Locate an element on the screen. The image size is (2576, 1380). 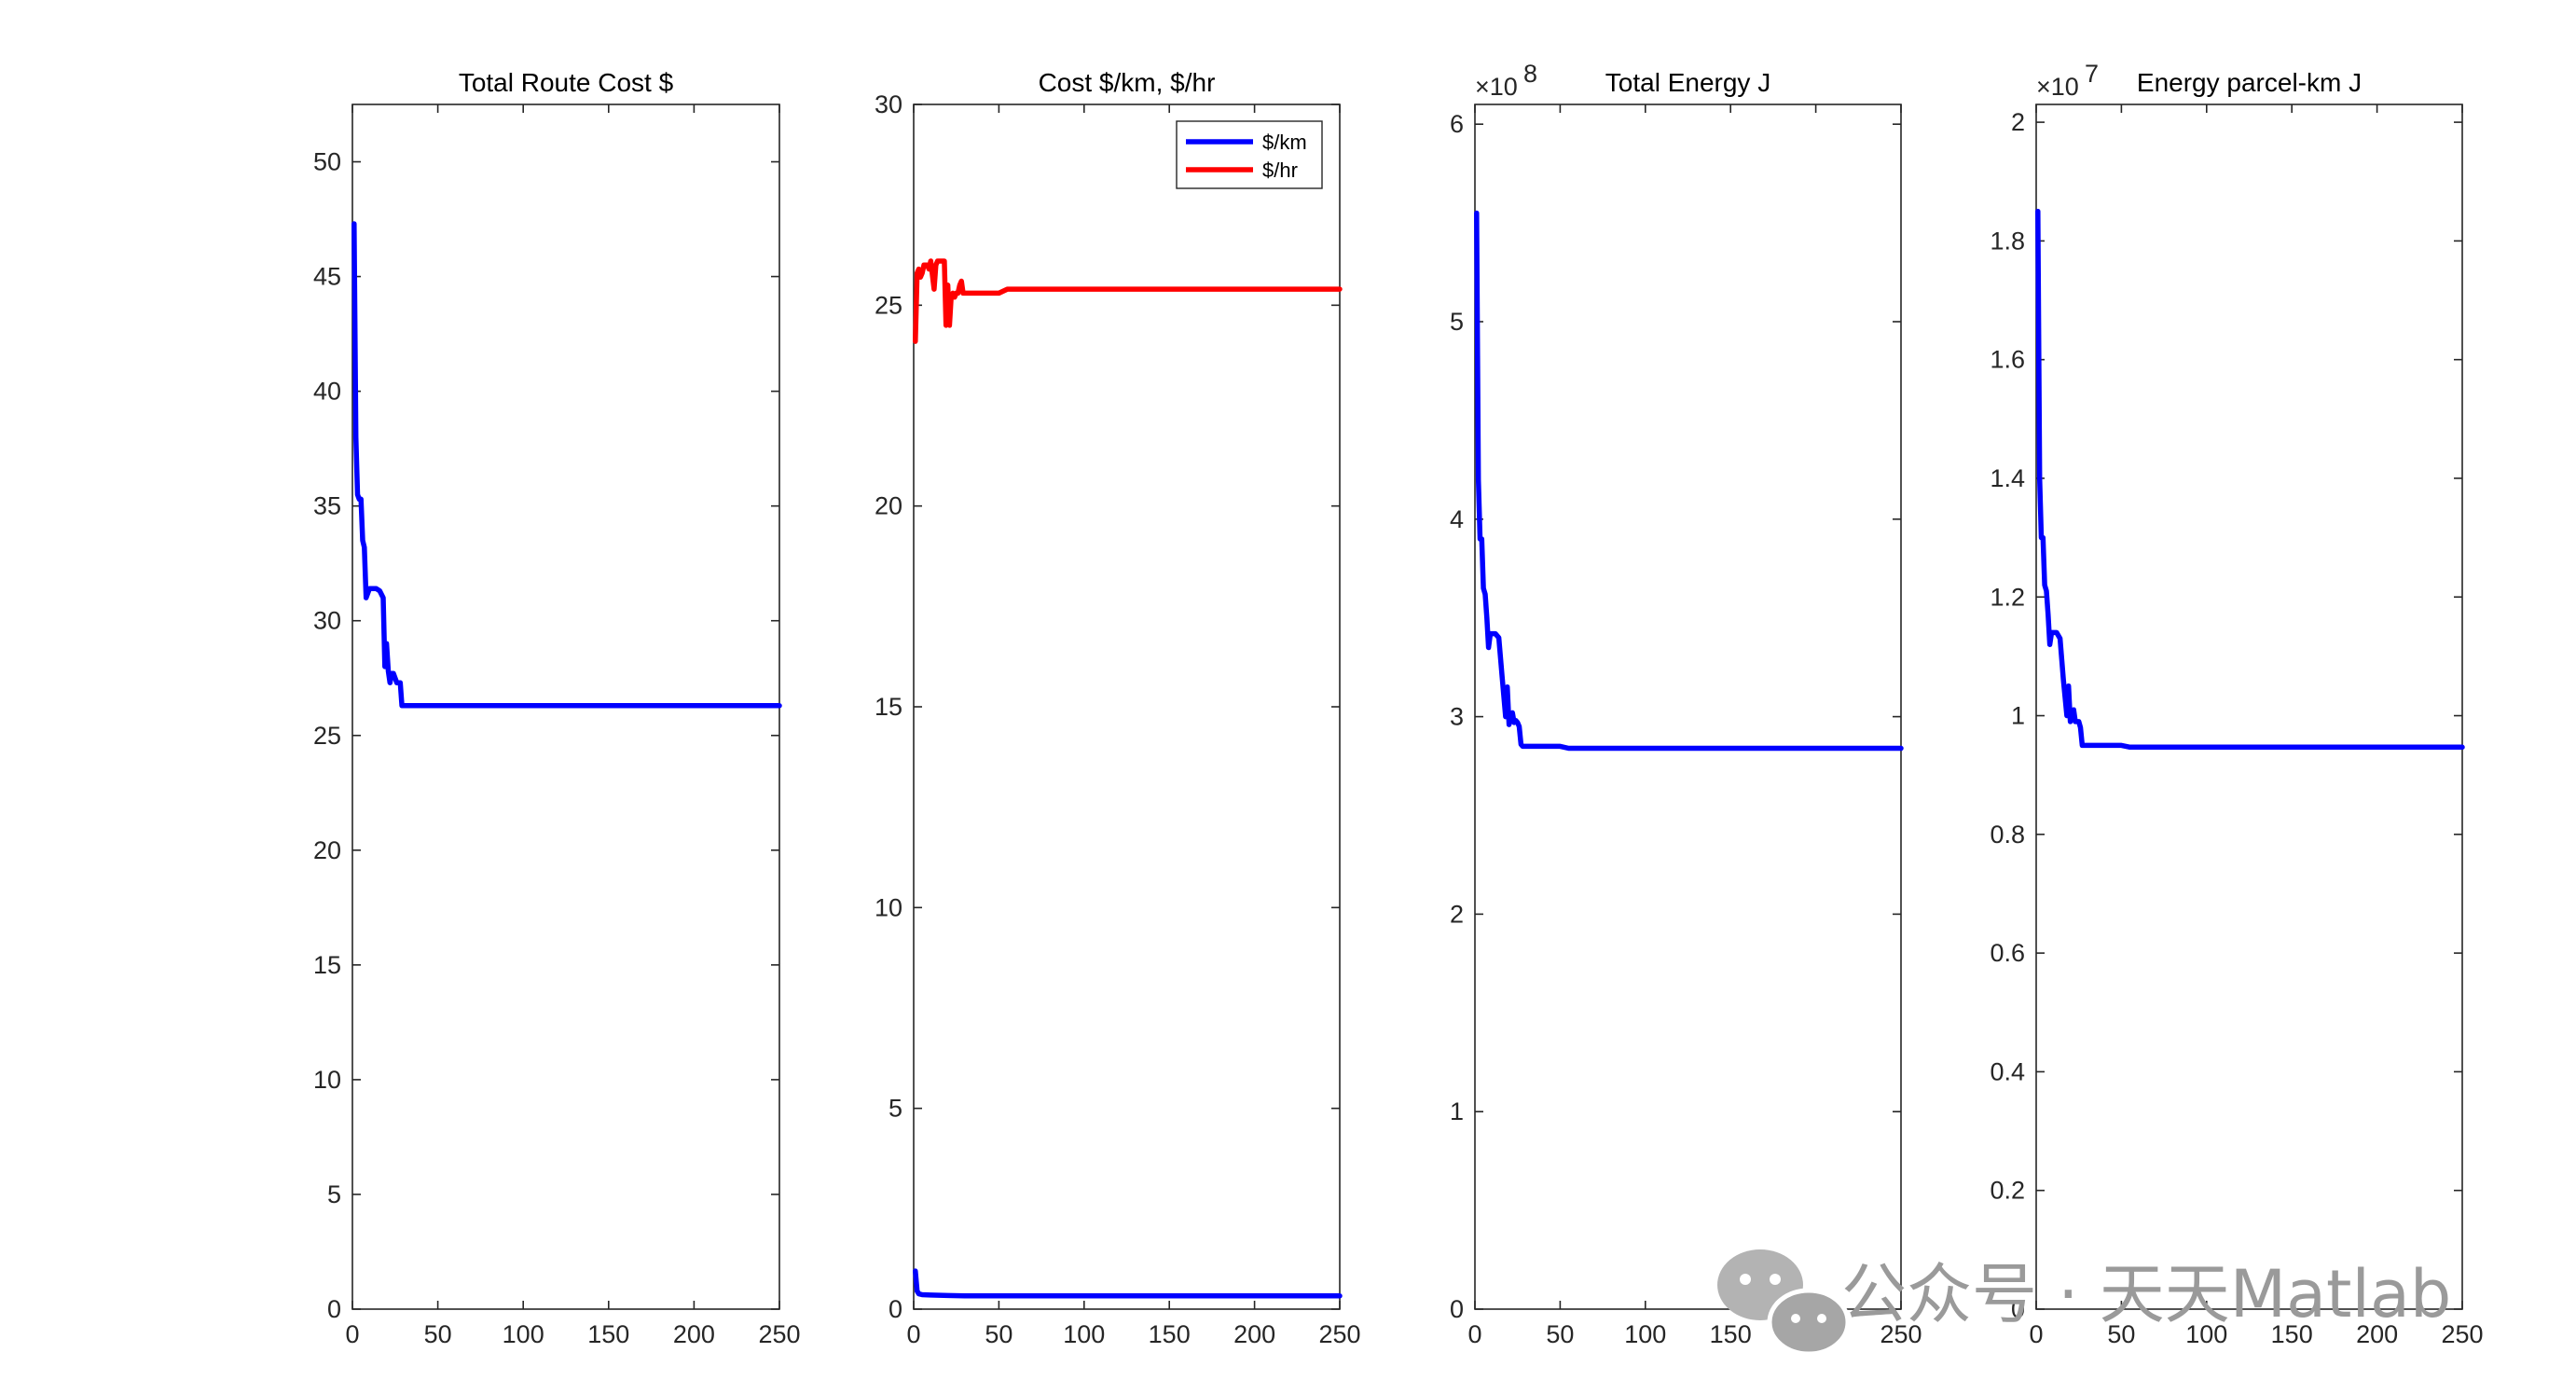
legend-box is located at coordinates (1249, 155).